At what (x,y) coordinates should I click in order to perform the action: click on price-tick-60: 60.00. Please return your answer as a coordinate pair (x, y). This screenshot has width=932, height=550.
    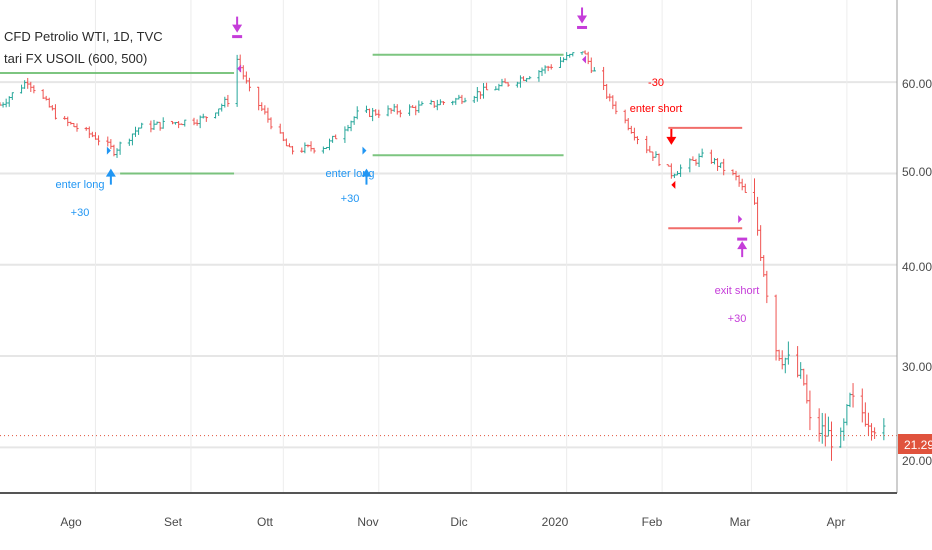
    Looking at the image, I should click on (917, 84).